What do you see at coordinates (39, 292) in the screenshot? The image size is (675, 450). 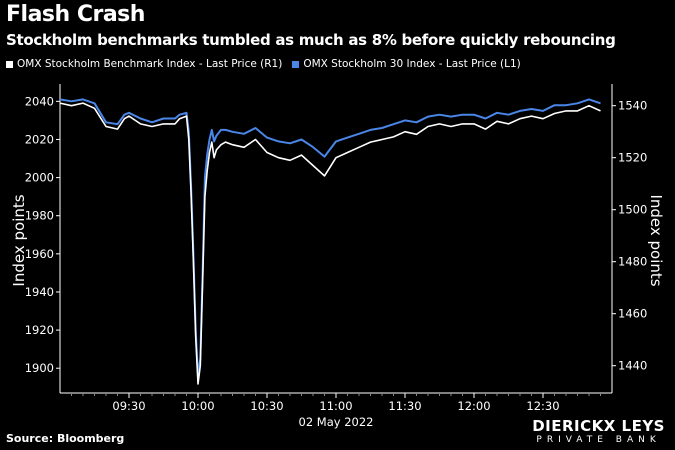 I see `left-tick-label: 1940` at bounding box center [39, 292].